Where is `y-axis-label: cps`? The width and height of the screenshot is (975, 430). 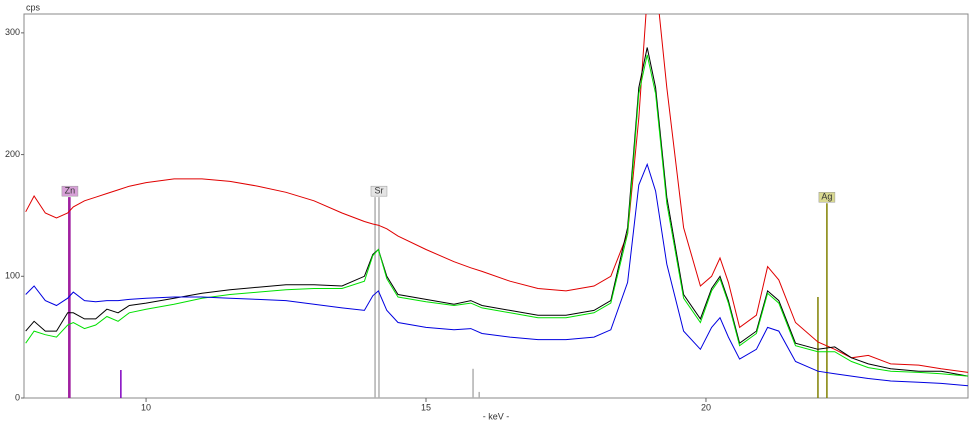
y-axis-label: cps is located at coordinates (33, 7).